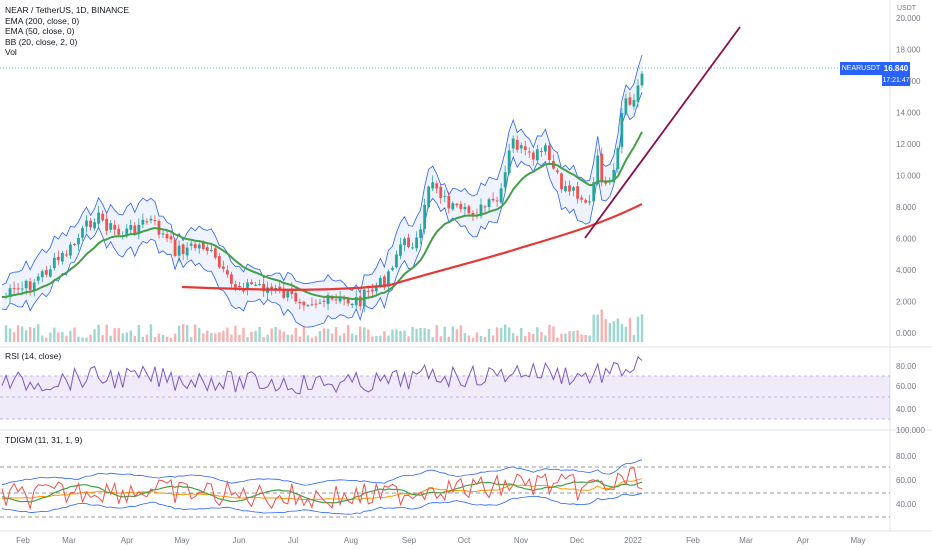 This screenshot has height=550, width=932. What do you see at coordinates (693, 540) in the screenshot?
I see `time-axis-label: Feb` at bounding box center [693, 540].